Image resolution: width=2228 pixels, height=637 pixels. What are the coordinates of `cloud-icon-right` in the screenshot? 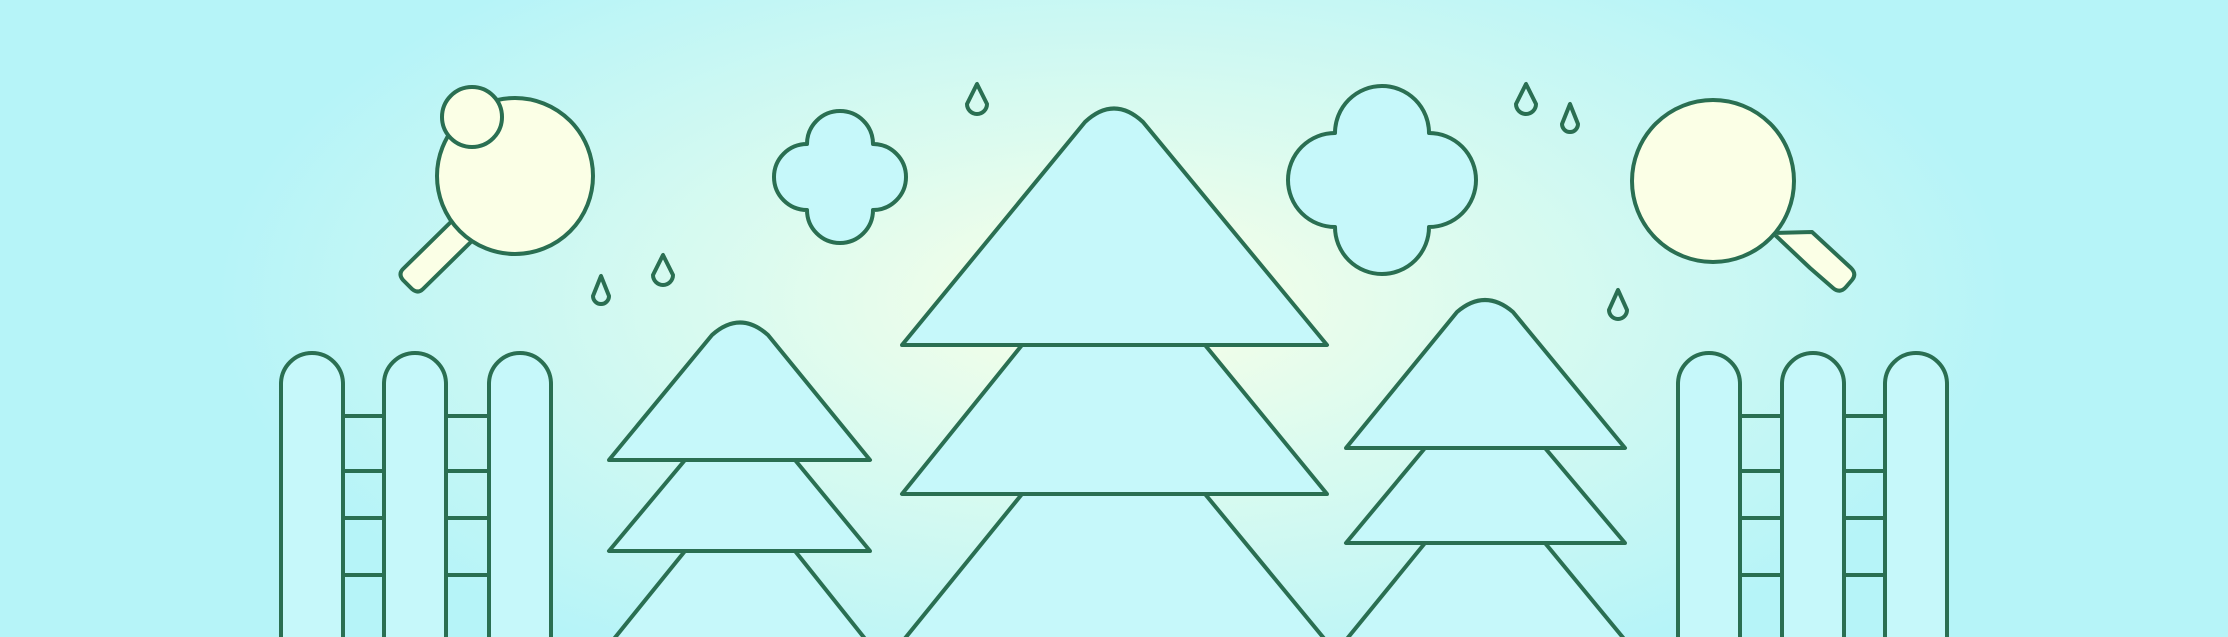 It's located at (1382, 180).